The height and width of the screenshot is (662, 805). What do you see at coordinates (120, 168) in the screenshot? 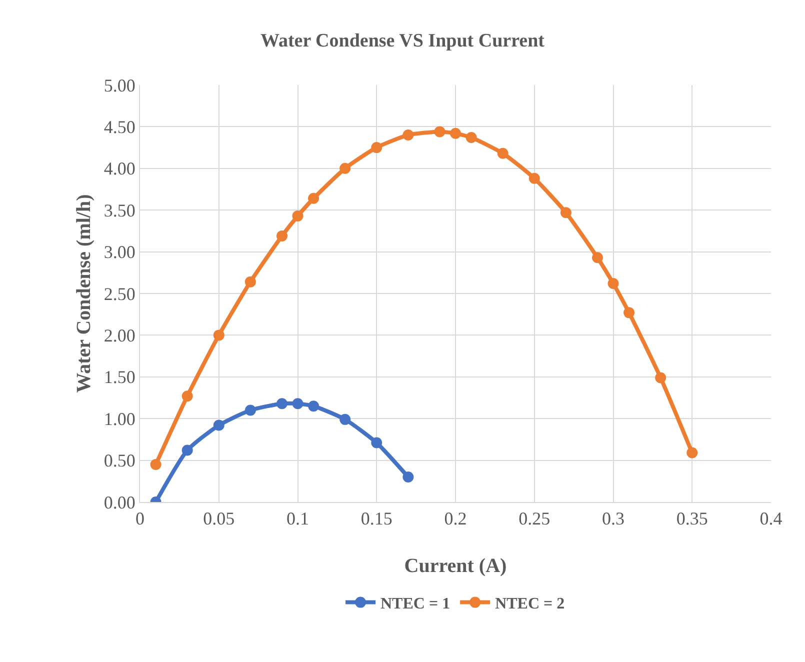
I see `y-tick-label: 4.00` at bounding box center [120, 168].